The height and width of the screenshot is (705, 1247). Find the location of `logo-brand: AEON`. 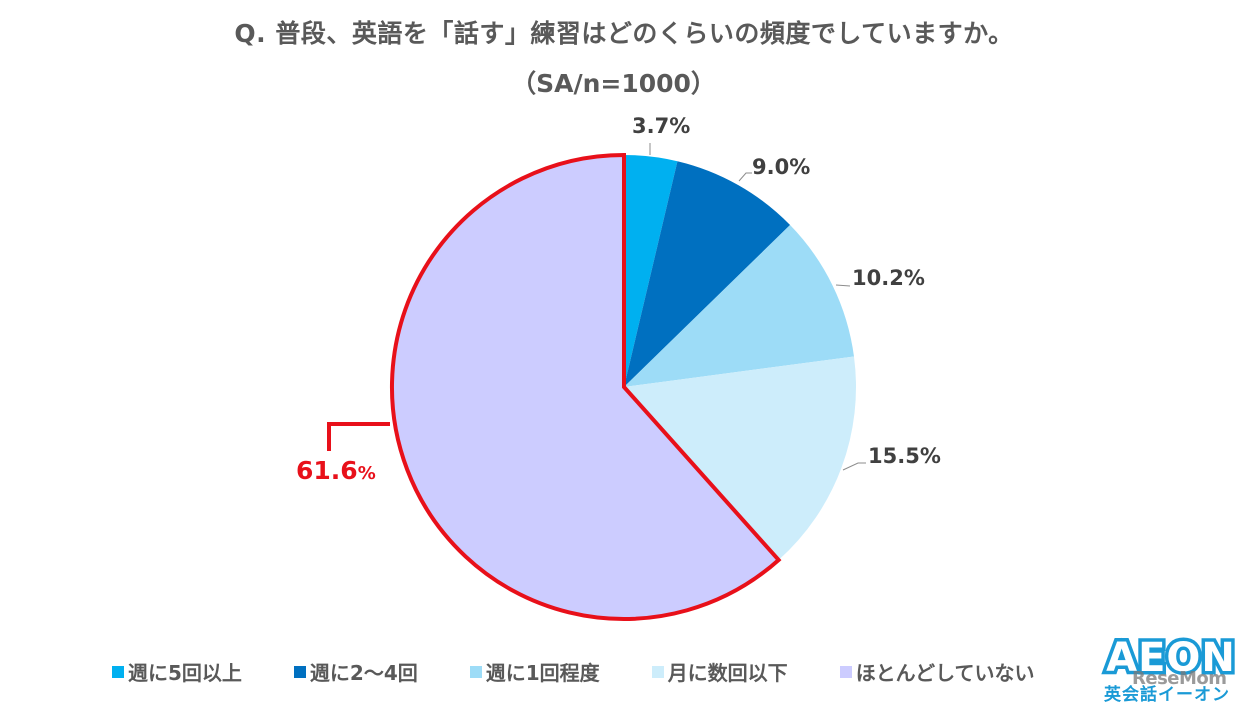

logo-brand: AEON is located at coordinates (1171, 658).